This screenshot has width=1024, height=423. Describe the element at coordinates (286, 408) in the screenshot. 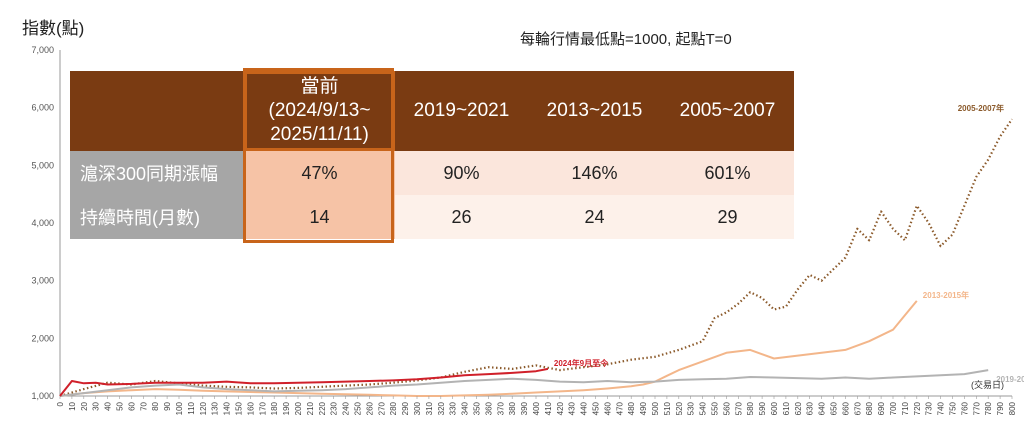

I see `x-tick-label: 190` at that location.